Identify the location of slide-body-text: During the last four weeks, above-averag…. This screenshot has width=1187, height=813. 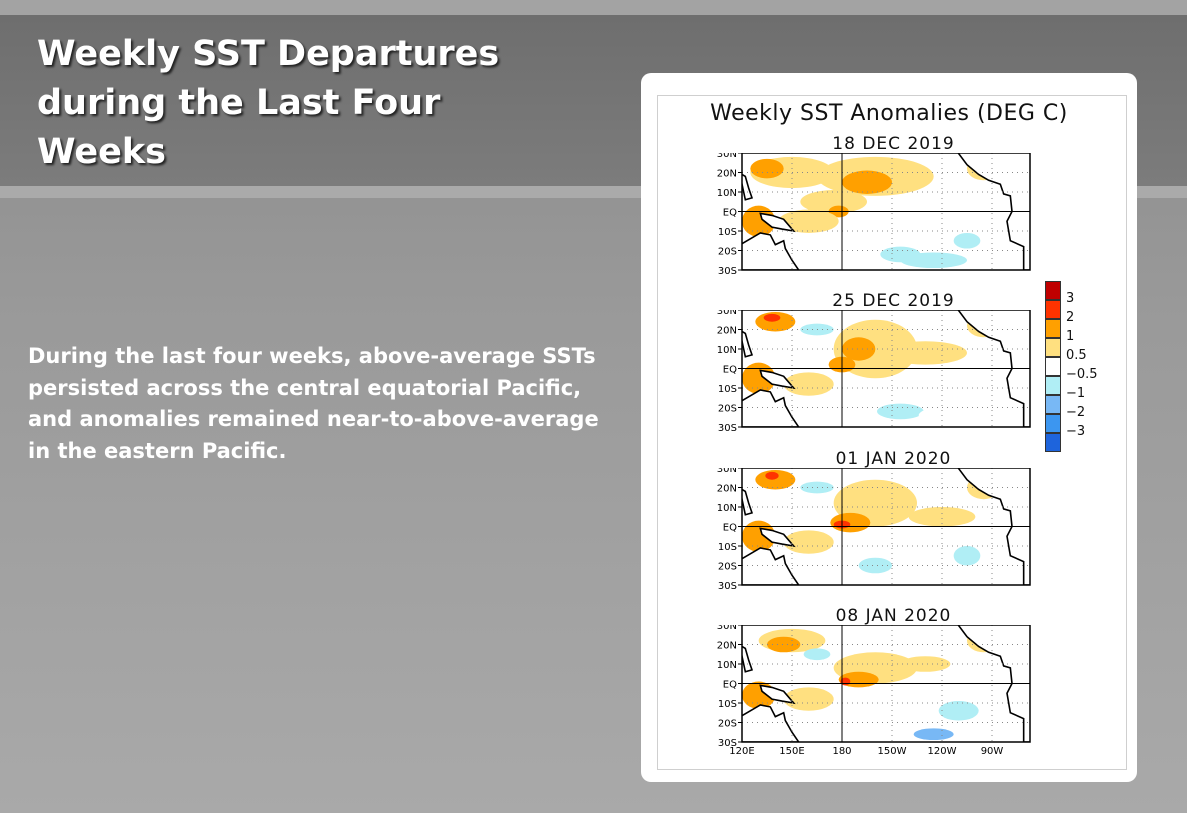
(313, 403).